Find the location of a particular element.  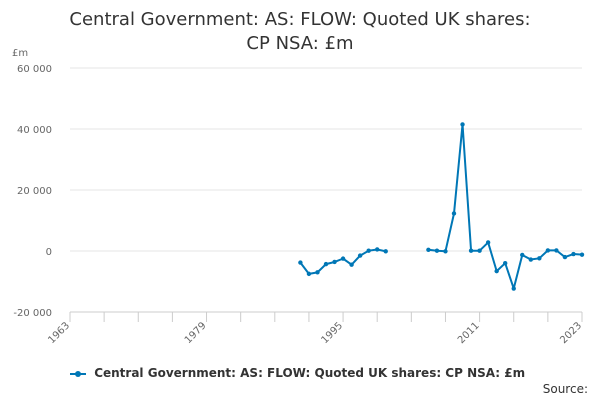

x-tick-label: 1979 is located at coordinates (196, 333).